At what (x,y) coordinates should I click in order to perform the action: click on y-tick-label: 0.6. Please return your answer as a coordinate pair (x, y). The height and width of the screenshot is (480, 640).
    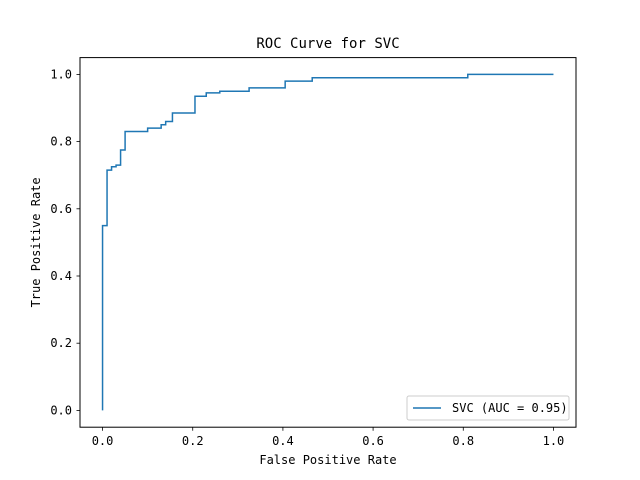
    Looking at the image, I should click on (61, 209).